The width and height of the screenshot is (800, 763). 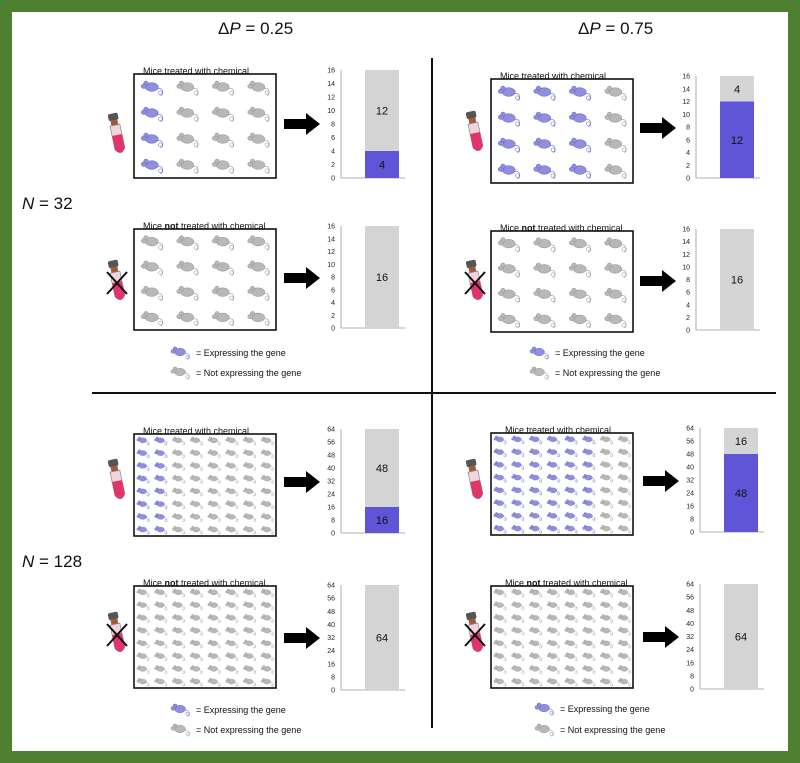 What do you see at coordinates (553, 76) in the screenshot?
I see `panel-label-treated: Mice treated with chemical` at bounding box center [553, 76].